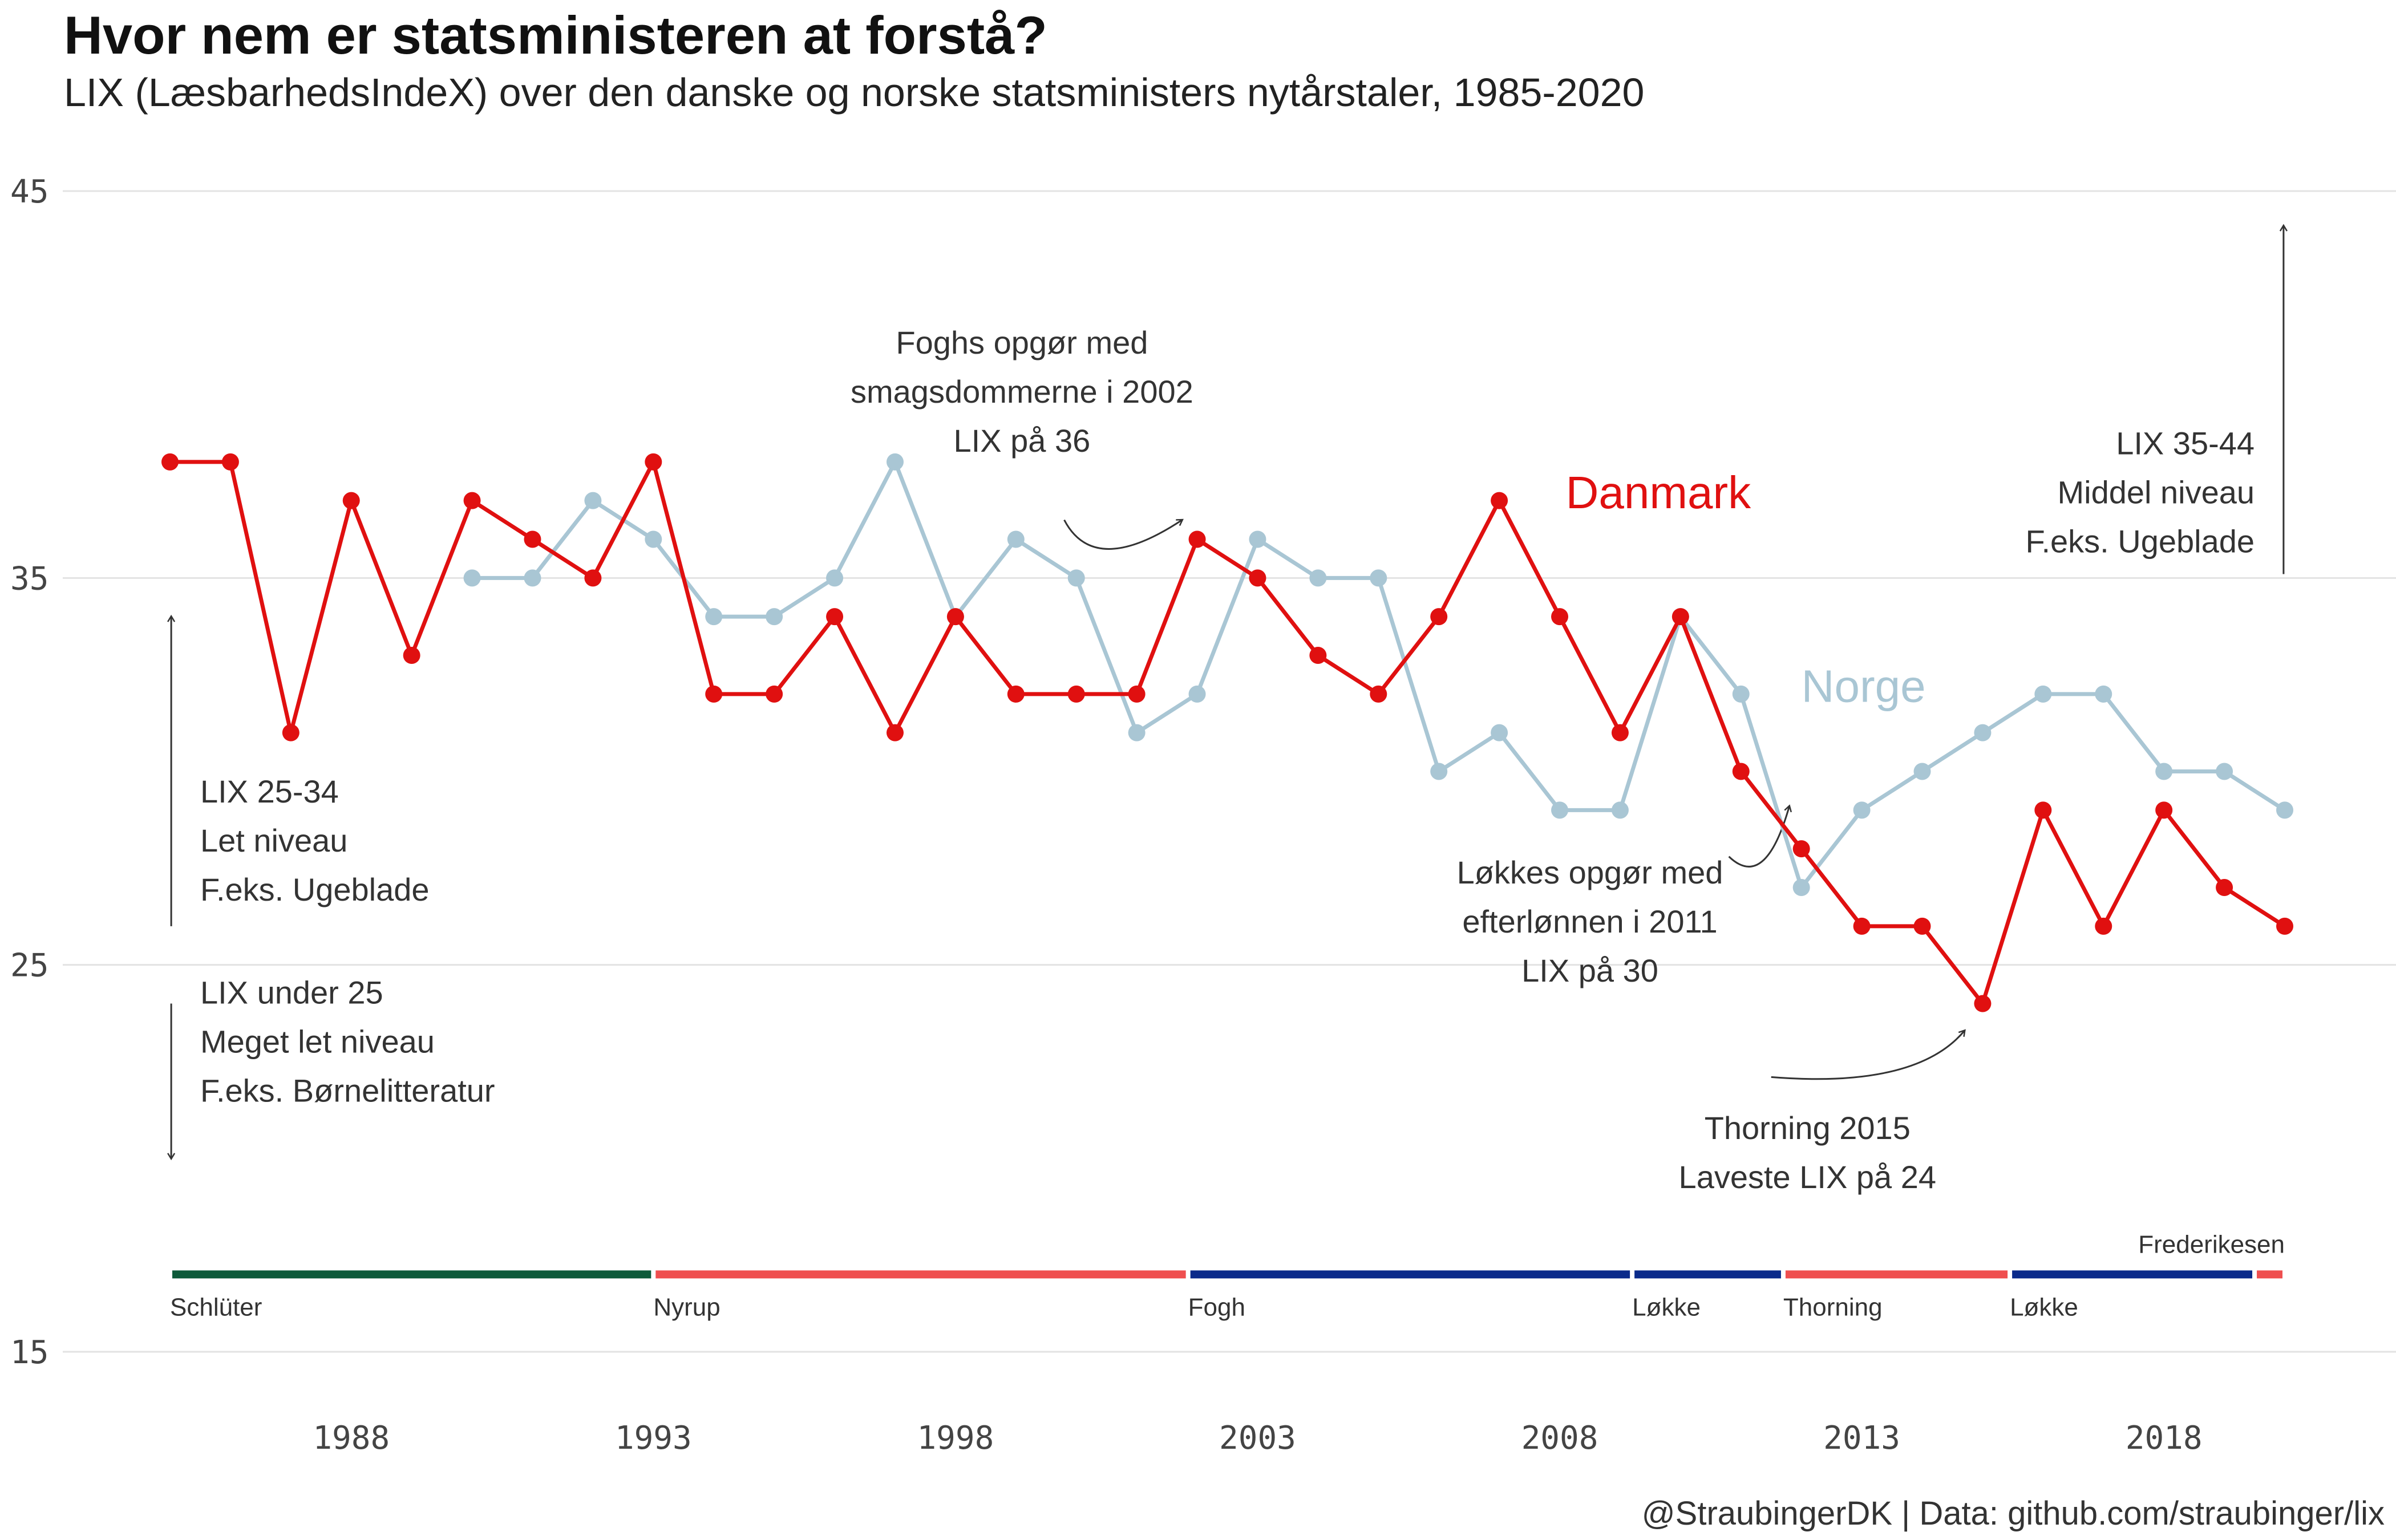 The width and height of the screenshot is (2396, 1540). Describe the element at coordinates (29, 192) in the screenshot. I see `y-tick-label: 45` at that location.